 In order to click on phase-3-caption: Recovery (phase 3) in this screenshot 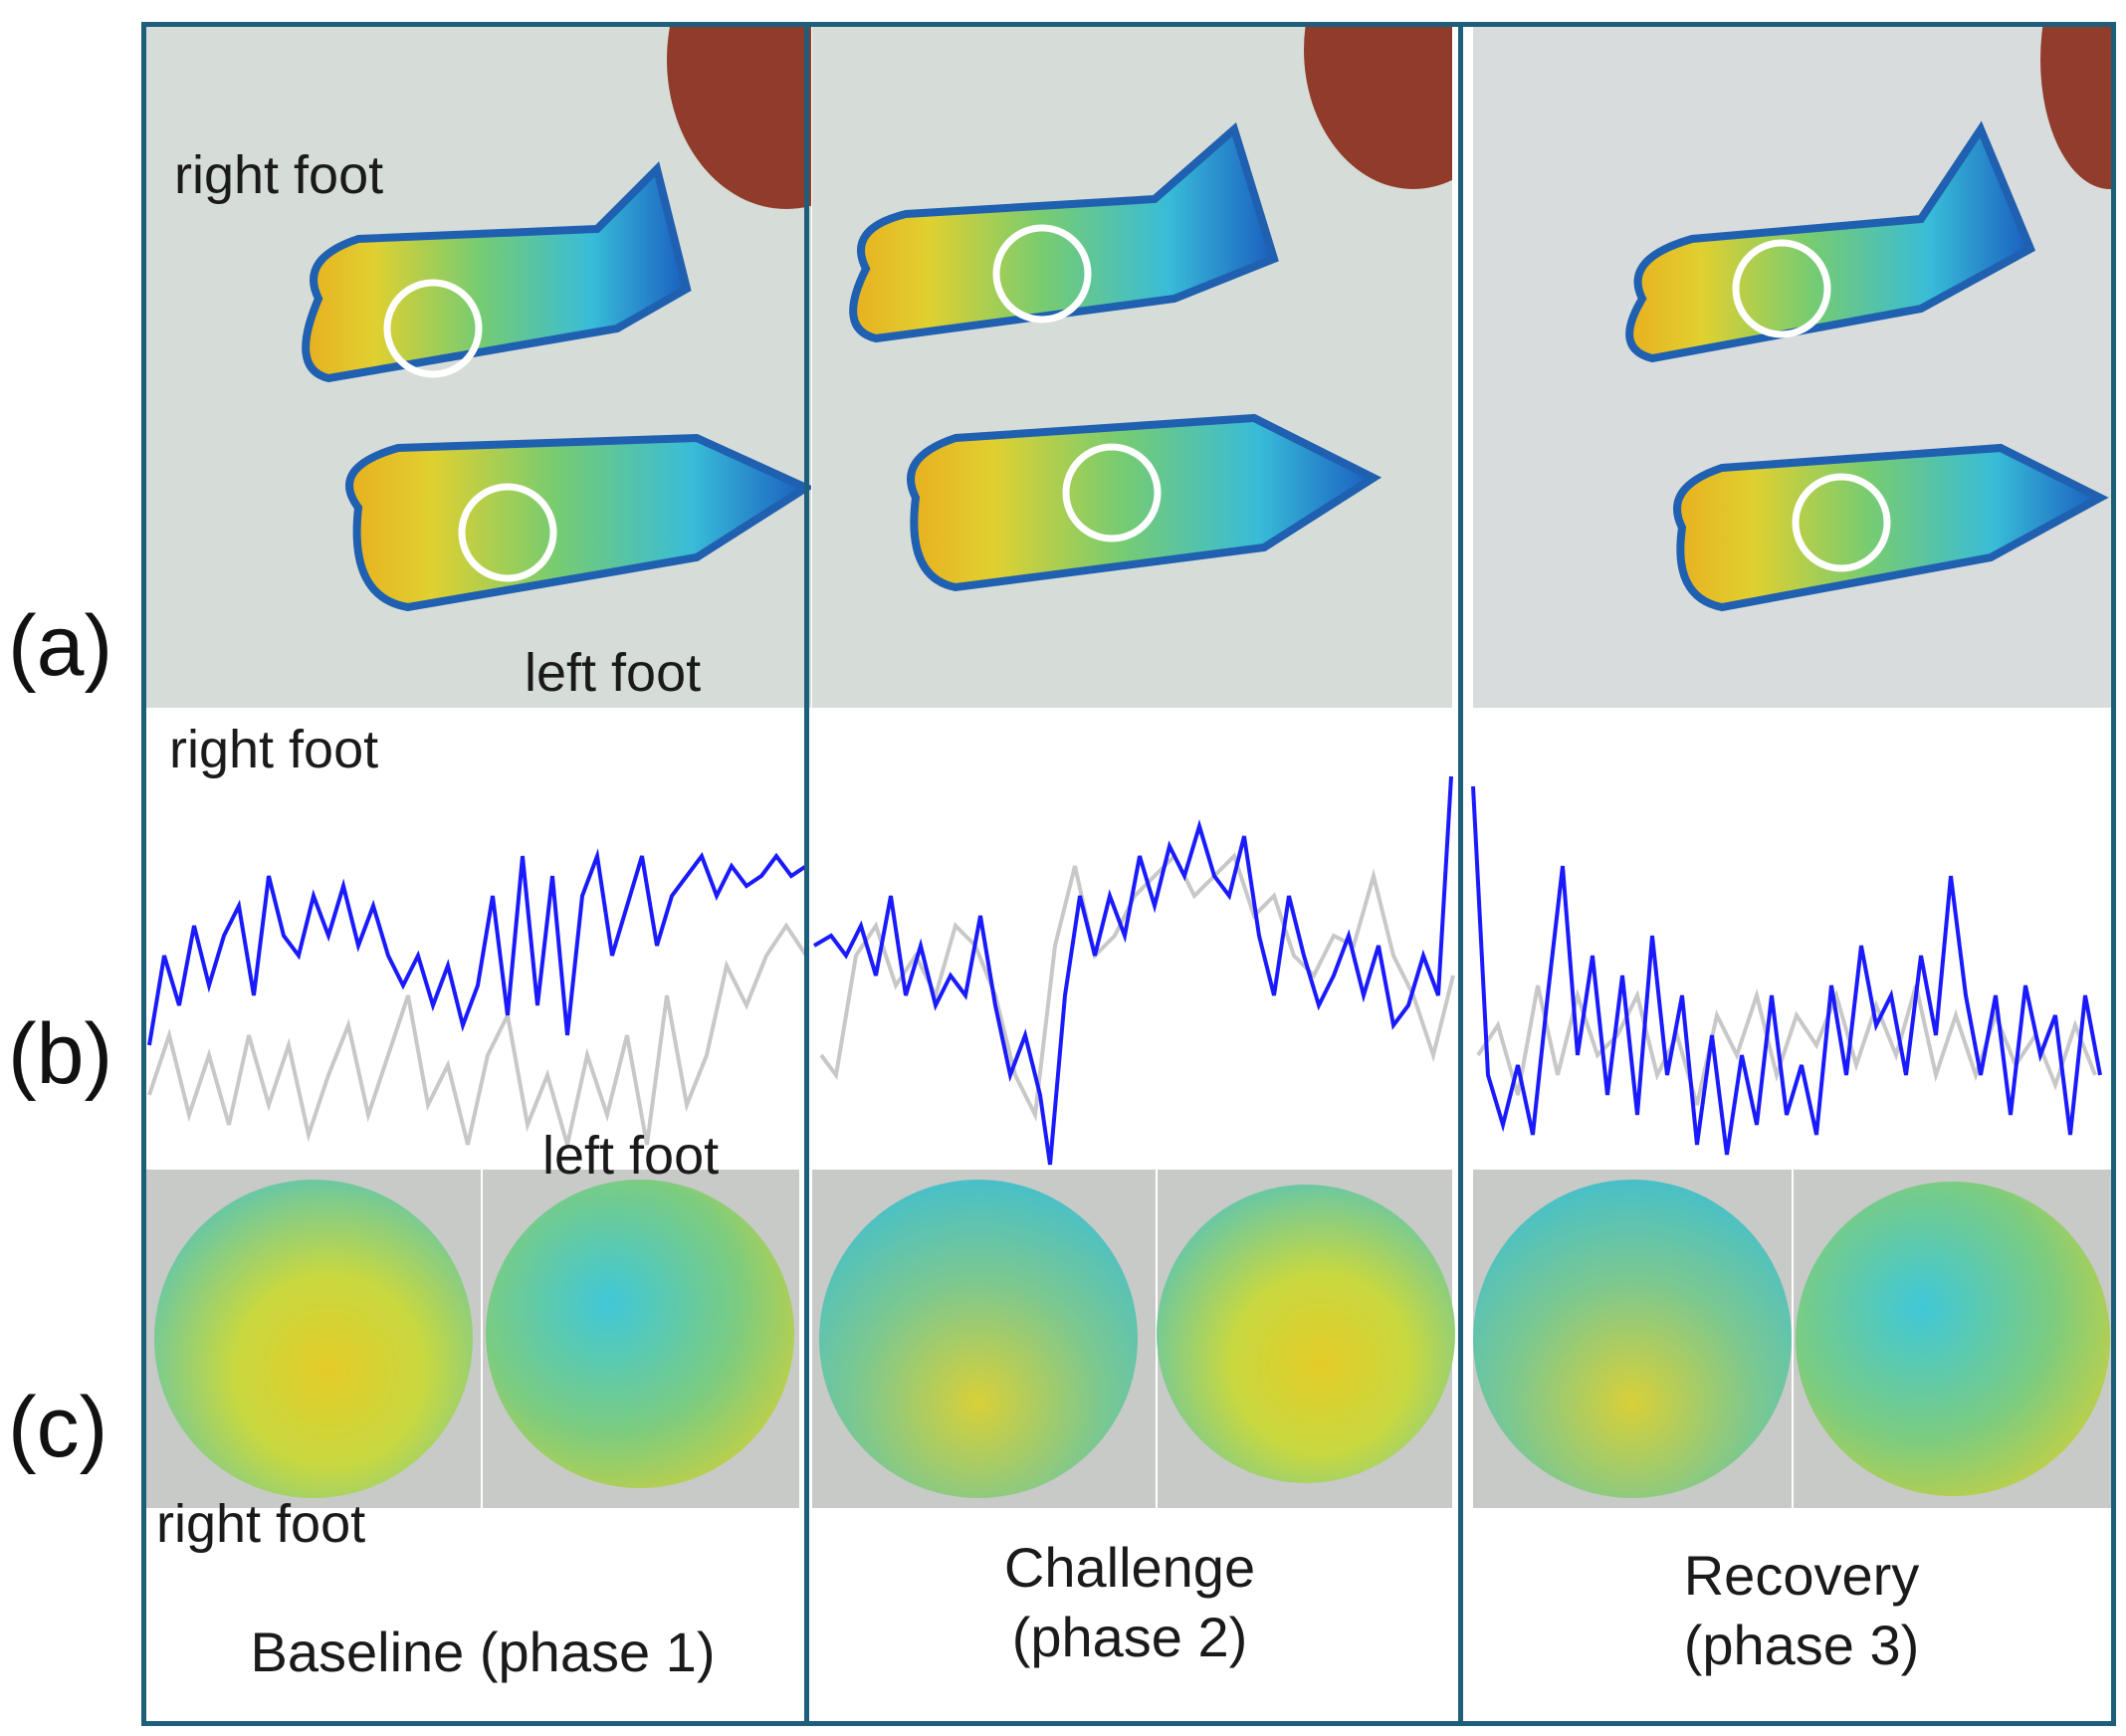, I will do `click(1802, 1611)`.